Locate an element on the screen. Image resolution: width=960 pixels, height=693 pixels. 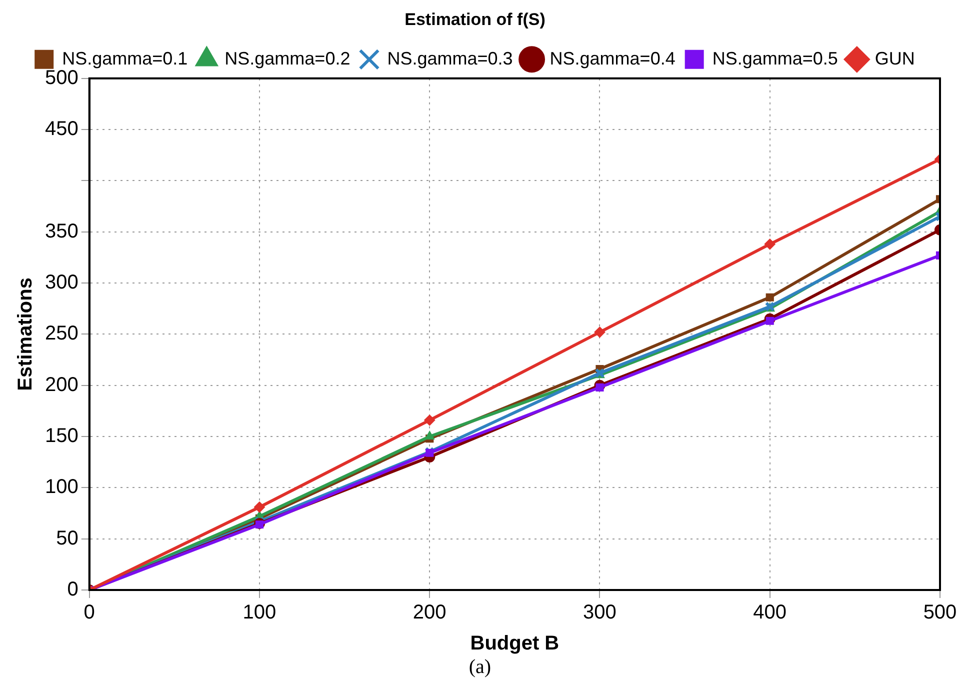
y-tick-label: 50 is located at coordinates (67, 538).